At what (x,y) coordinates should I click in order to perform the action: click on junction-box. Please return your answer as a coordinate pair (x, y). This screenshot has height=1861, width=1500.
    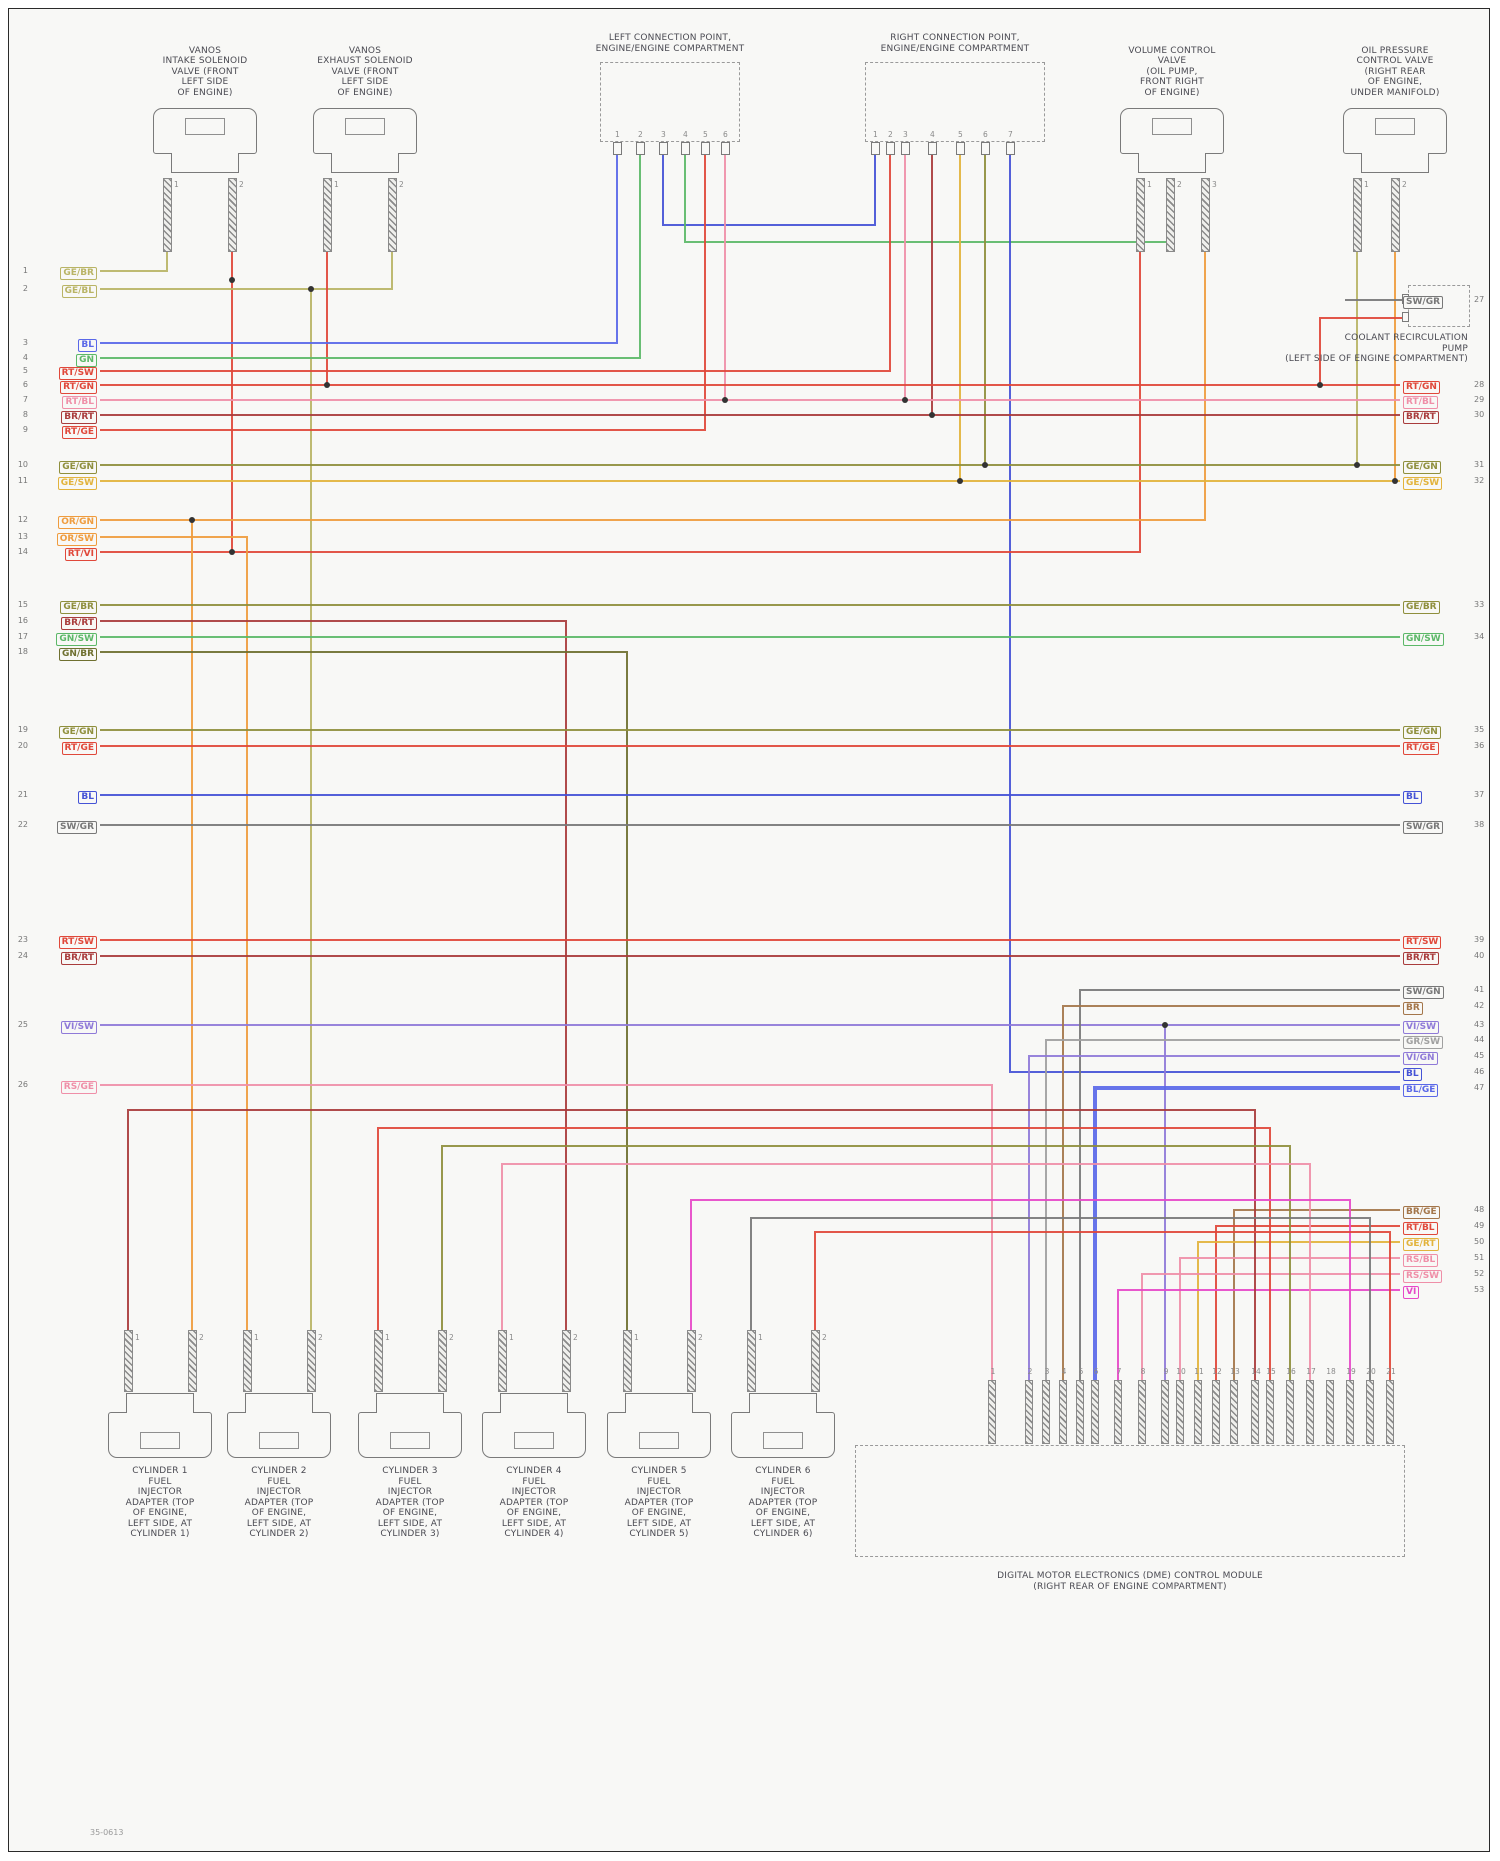
    Looking at the image, I should click on (670, 102).